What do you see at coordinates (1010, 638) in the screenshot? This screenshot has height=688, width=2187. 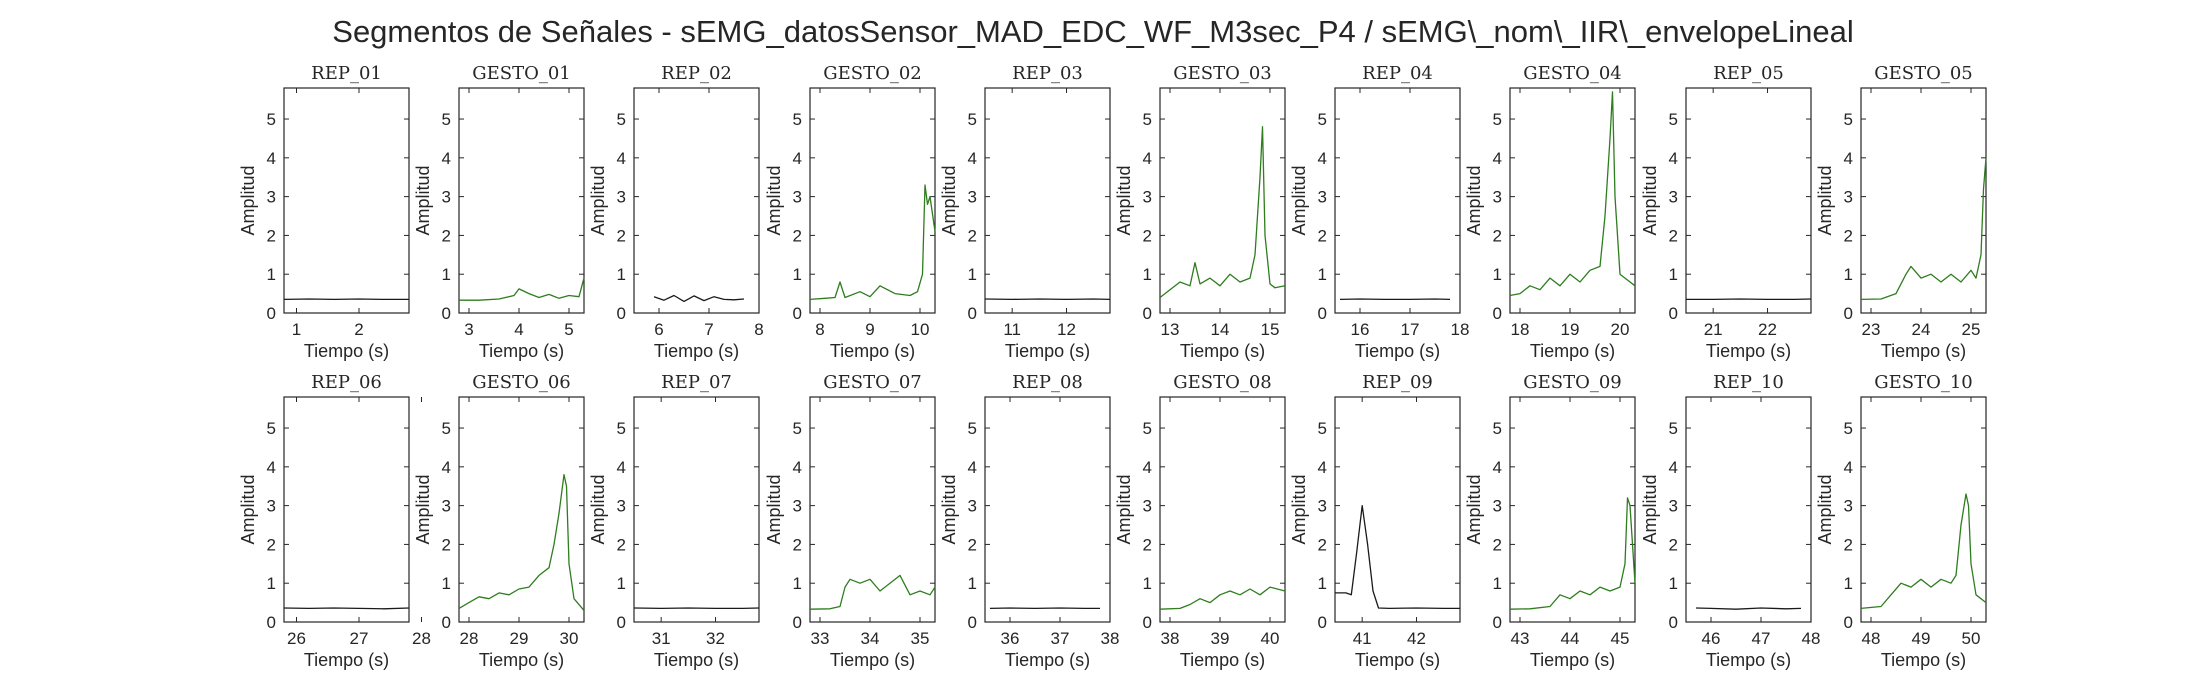 I see `x-tick-label: 36` at bounding box center [1010, 638].